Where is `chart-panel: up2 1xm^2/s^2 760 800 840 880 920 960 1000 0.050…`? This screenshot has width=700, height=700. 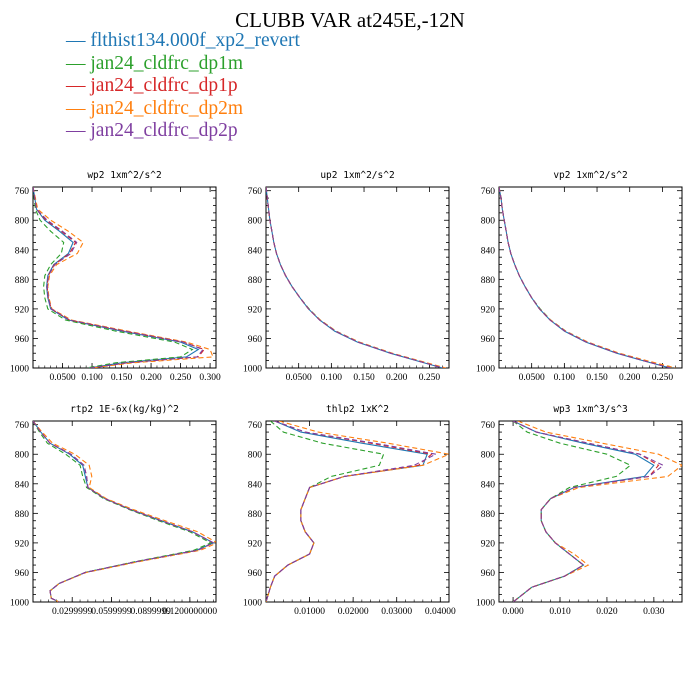
chart-panel: up2 1xm^2/s^2 760 800 840 880 920 960 1000 0.050… is located at coordinates (346, 276).